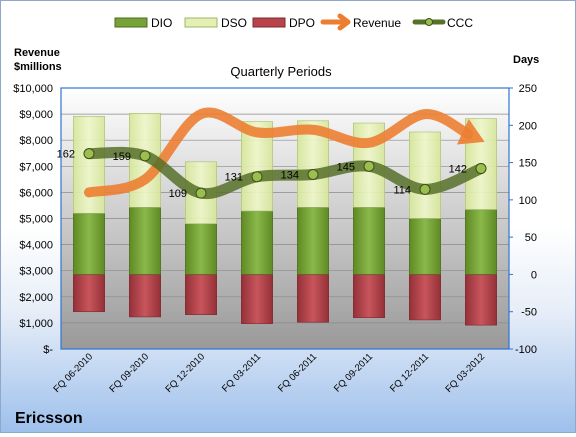 This screenshot has width=576, height=437. What do you see at coordinates (402, 190) in the screenshot?
I see `ccc-data-label: 114` at bounding box center [402, 190].